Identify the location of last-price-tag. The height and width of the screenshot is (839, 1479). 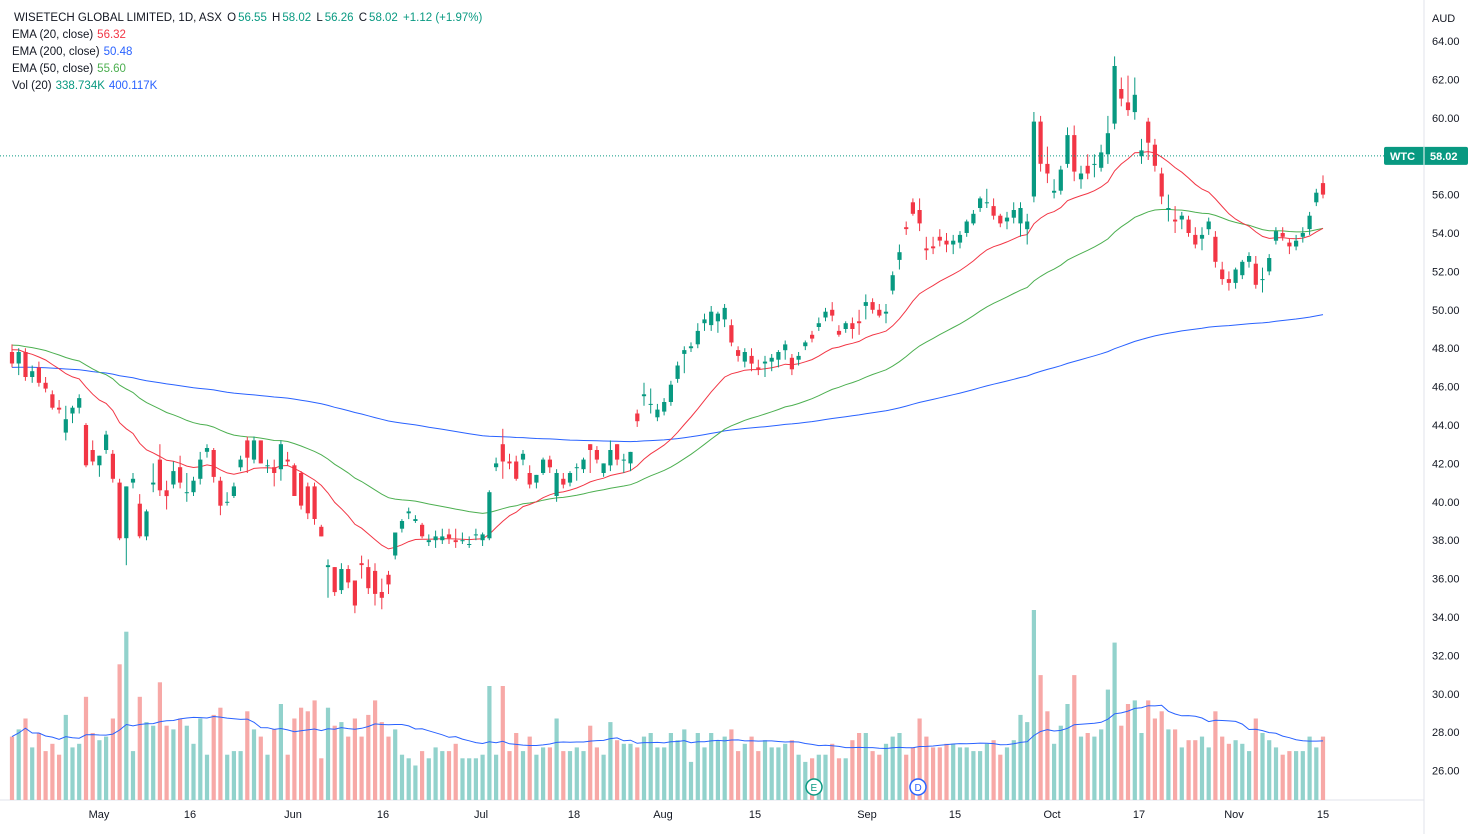
(1426, 155).